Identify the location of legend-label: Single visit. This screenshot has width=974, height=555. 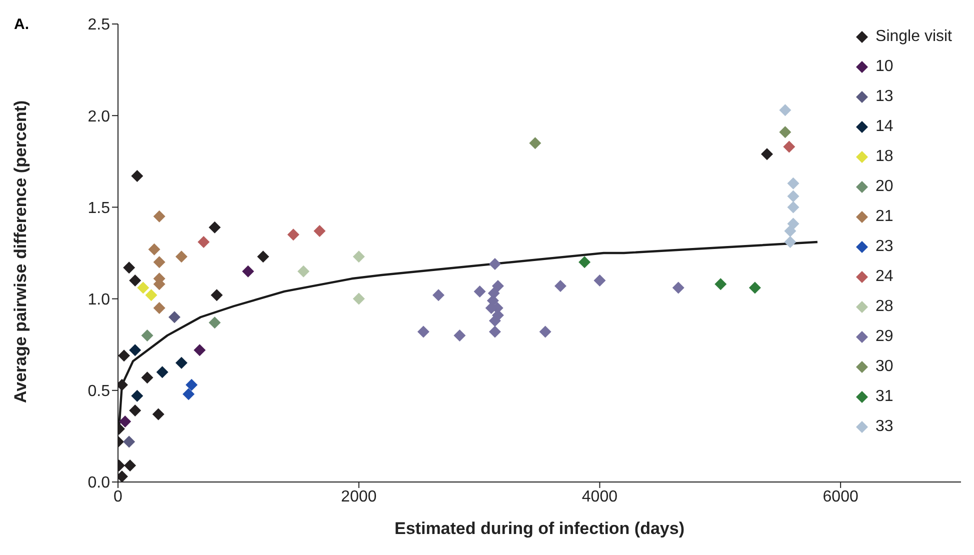
(914, 37).